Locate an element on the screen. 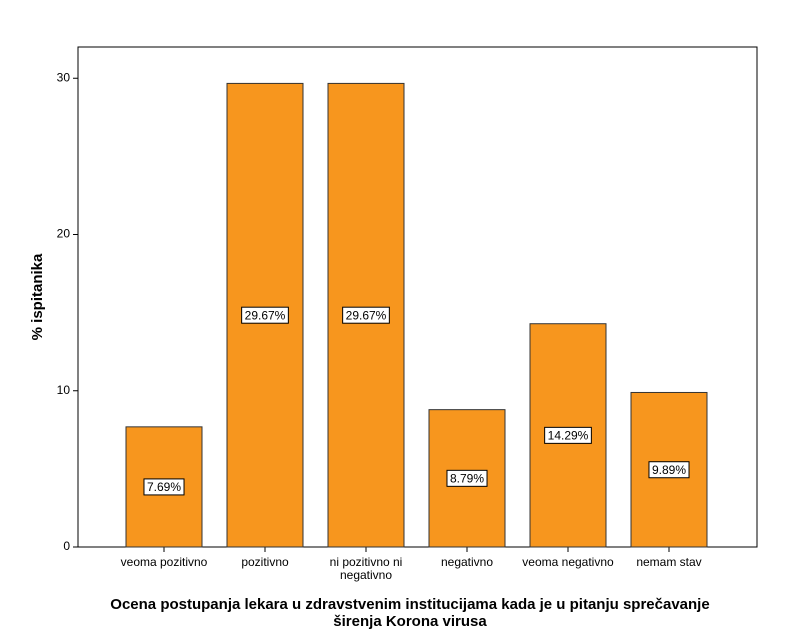  x-tick-label: nemam stav is located at coordinates (669, 562).